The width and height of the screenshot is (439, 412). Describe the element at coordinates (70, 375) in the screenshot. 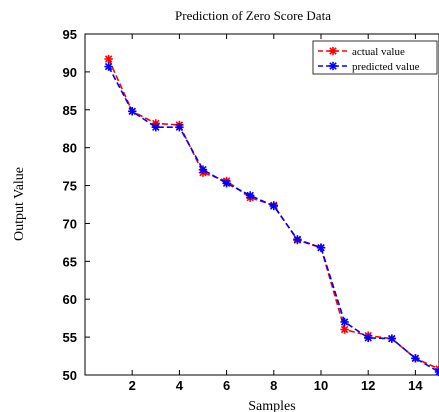

I see `y-tick-label: 50` at that location.